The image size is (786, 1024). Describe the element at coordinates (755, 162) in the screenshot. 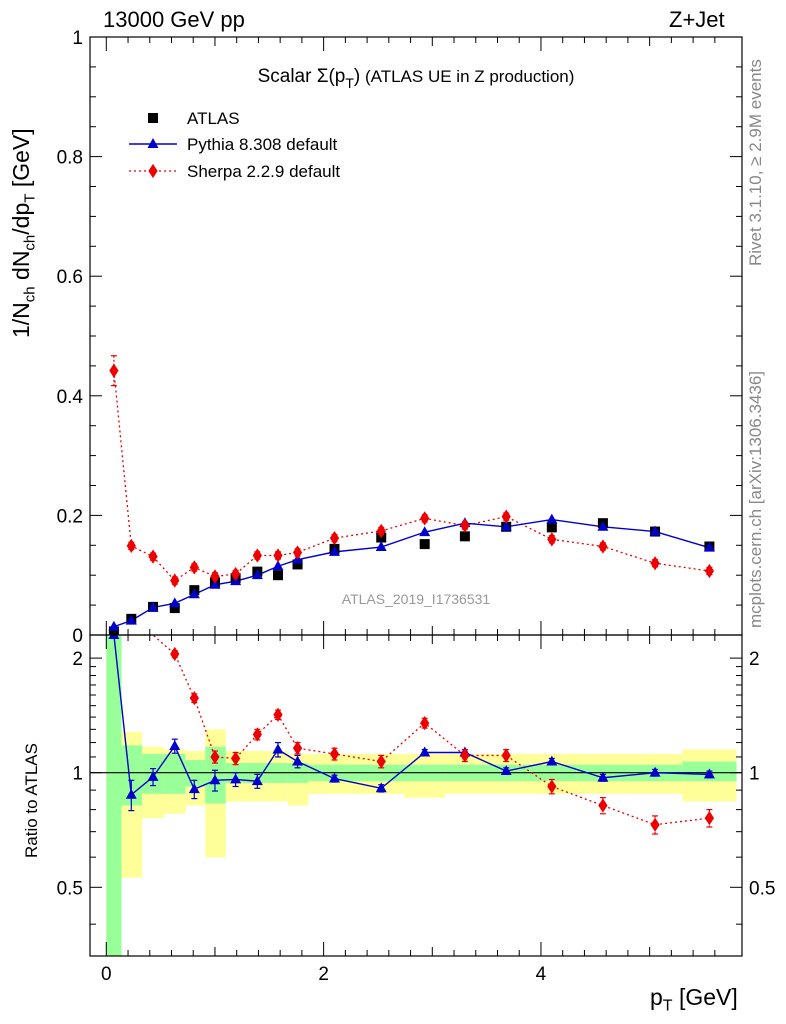

I see `rivet-label: Rivet 3.1.10, ≥ 2.9M events` at that location.